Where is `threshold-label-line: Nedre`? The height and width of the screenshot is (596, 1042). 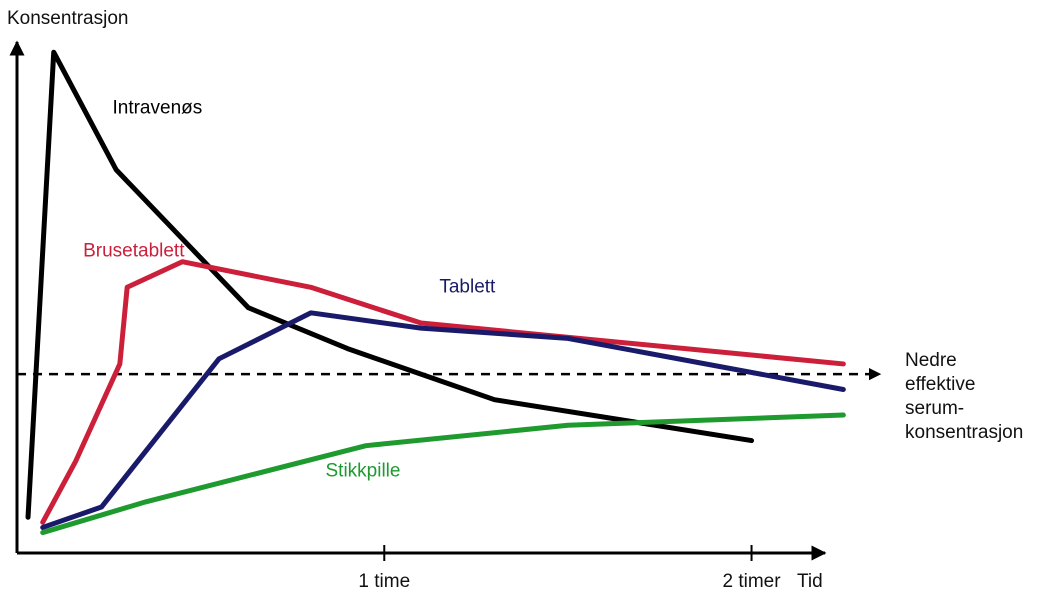 threshold-label-line: Nedre is located at coordinates (931, 360).